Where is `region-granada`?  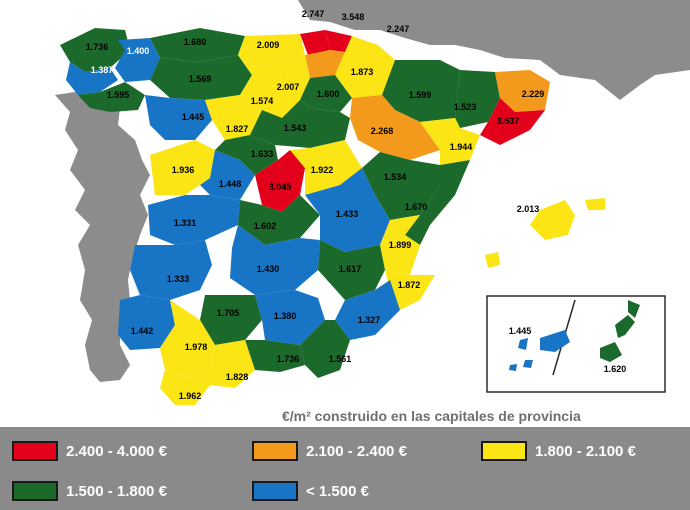 region-granada is located at coordinates (275, 356).